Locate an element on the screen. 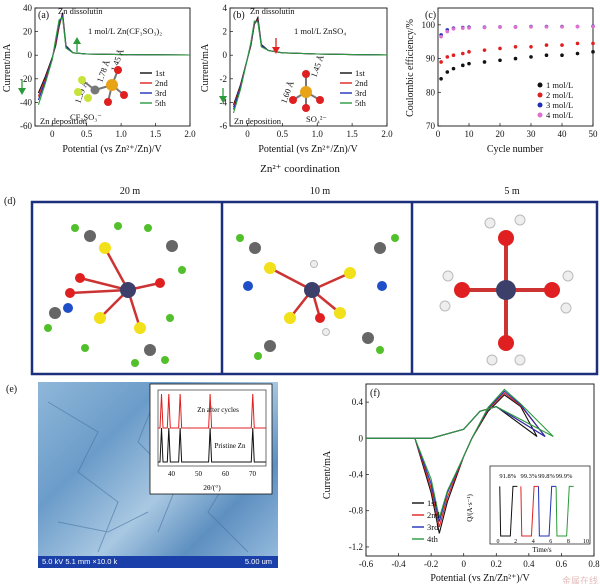  xlabel-b: Potential (vs Zn²⁺/Zn)/V is located at coordinates (308, 149).